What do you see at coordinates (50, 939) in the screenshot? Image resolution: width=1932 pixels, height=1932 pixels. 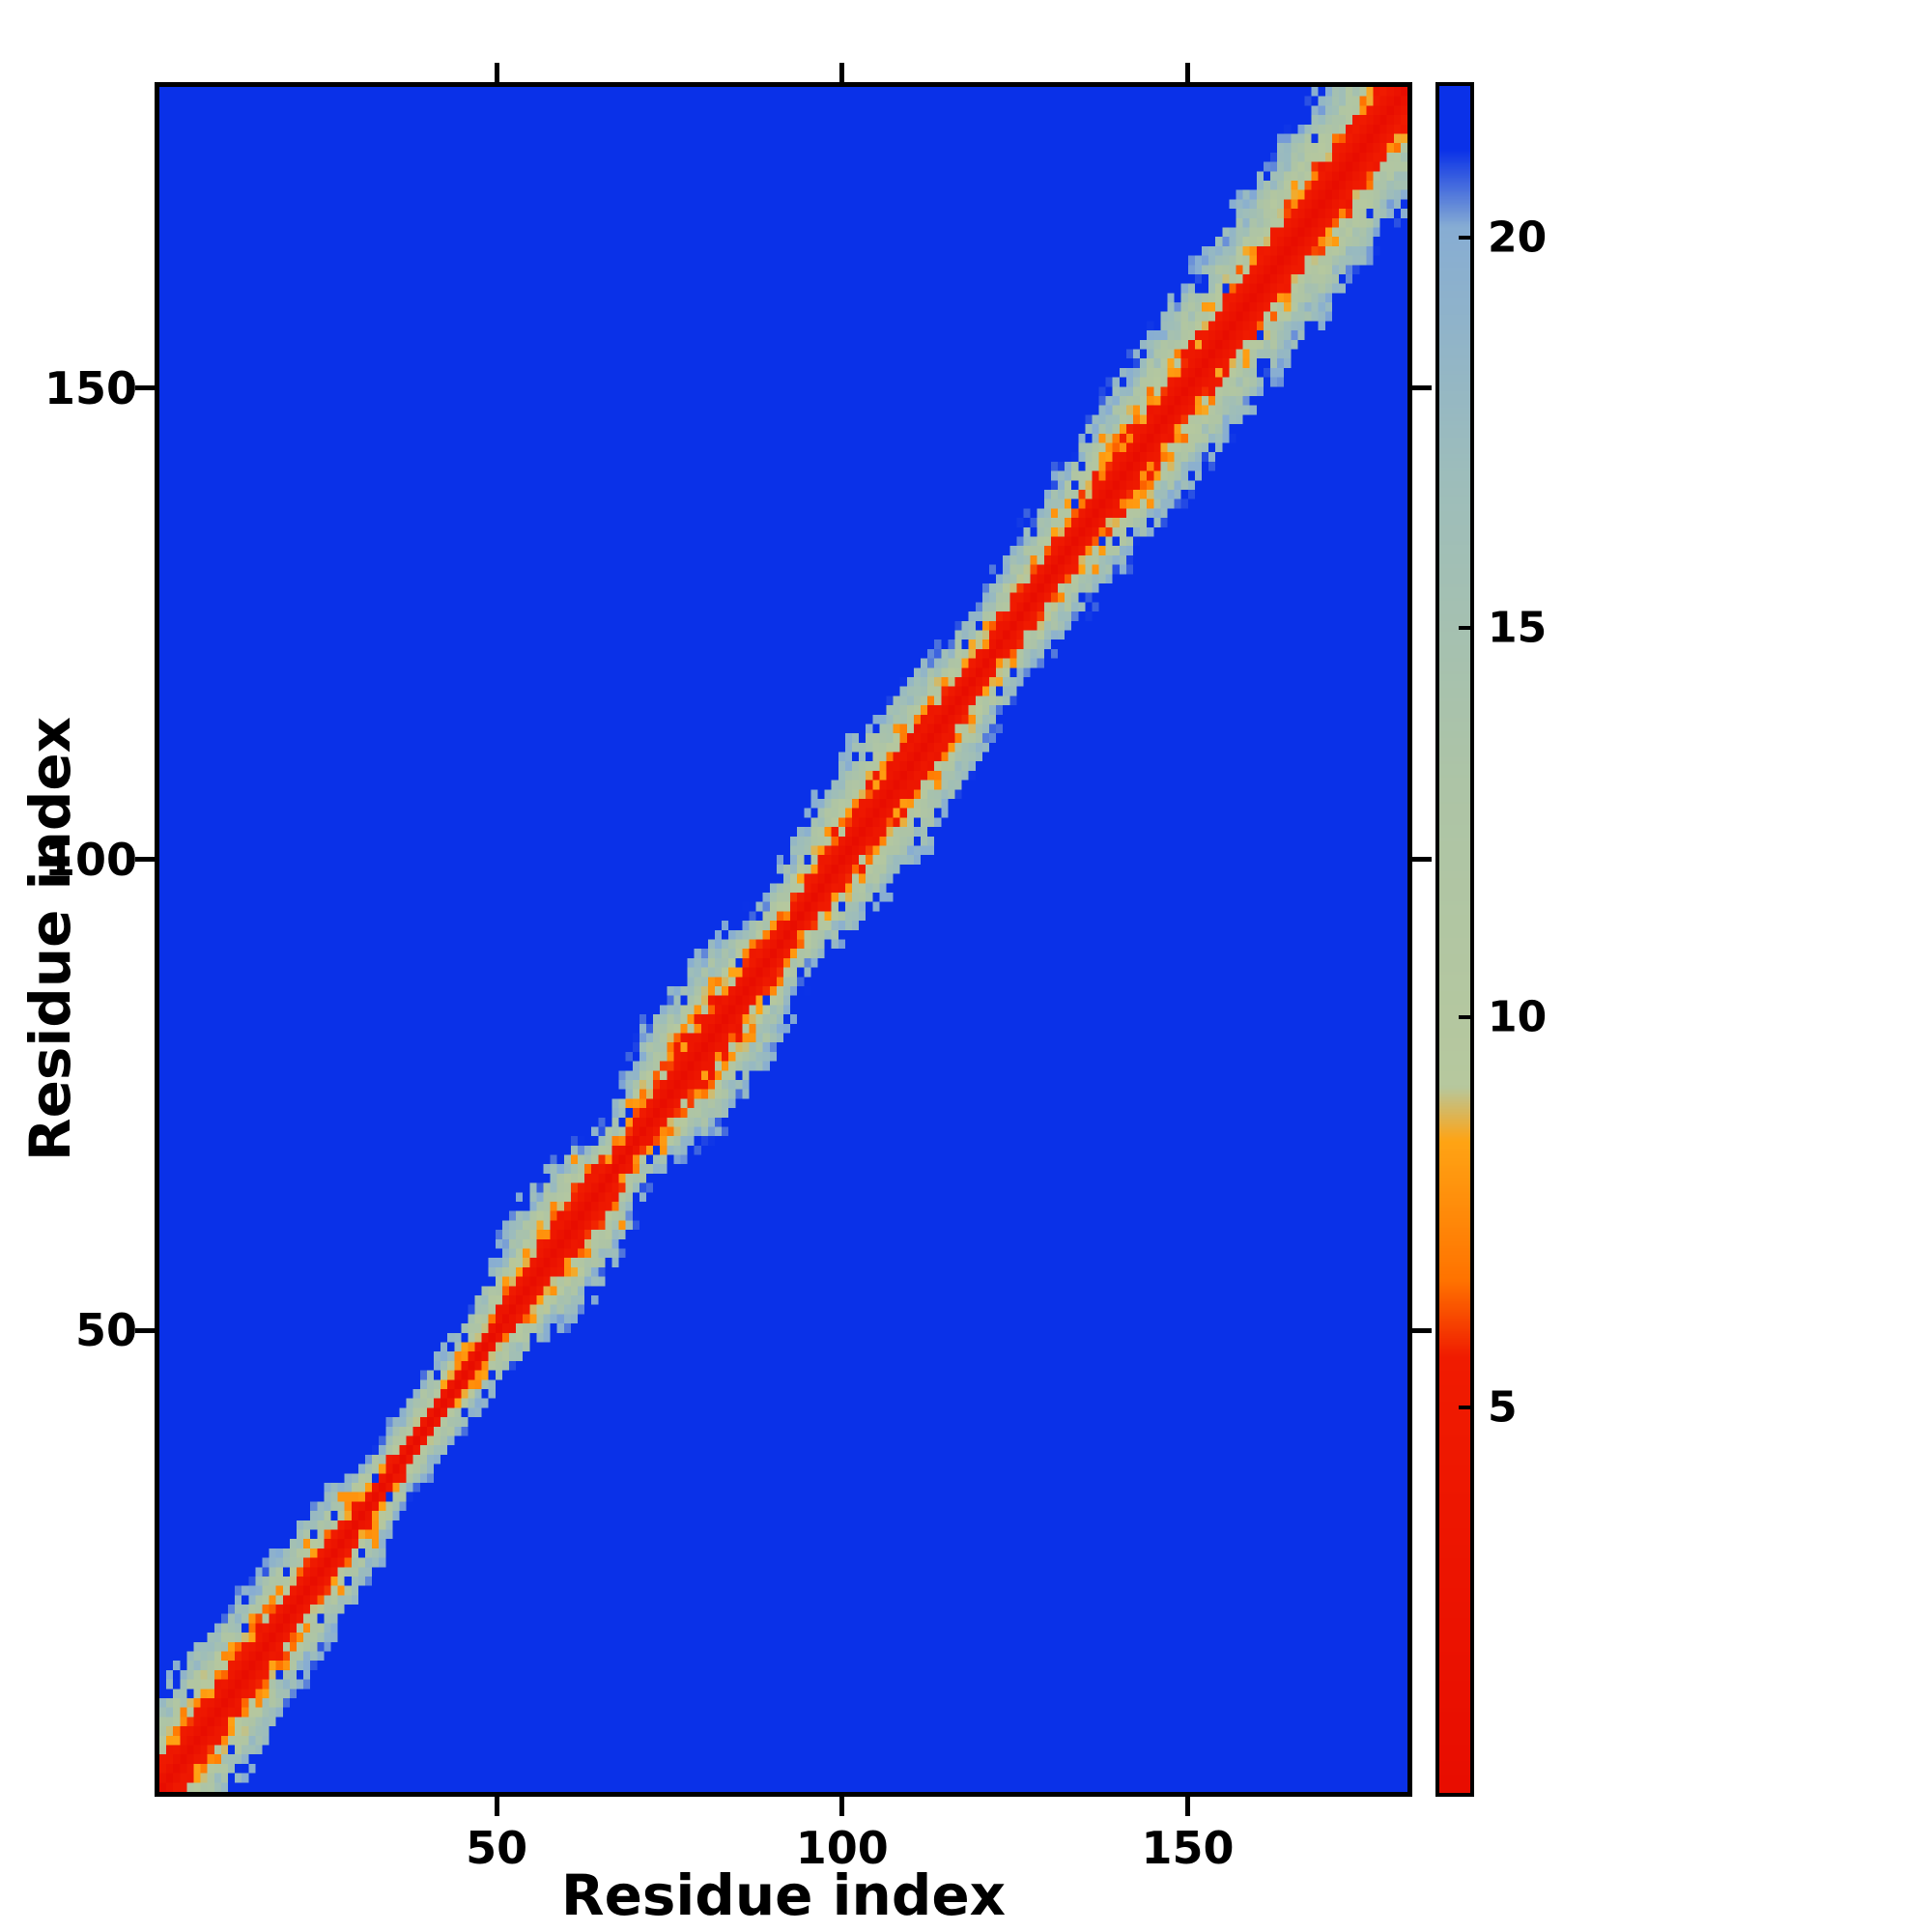 I see `y-axis-label: Residue index` at bounding box center [50, 939].